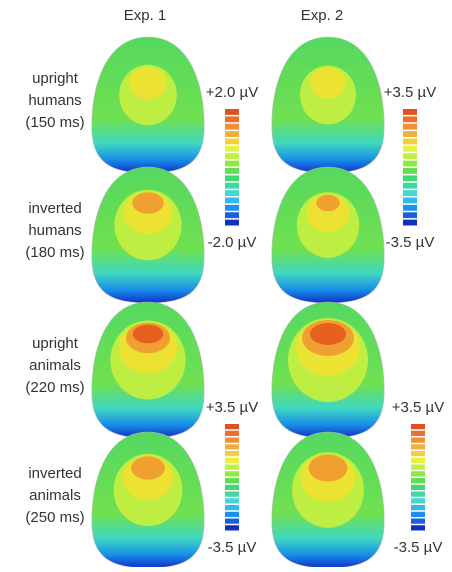 The width and height of the screenshot is (452, 572). I want to click on row-label: (180 ms), so click(54, 252).